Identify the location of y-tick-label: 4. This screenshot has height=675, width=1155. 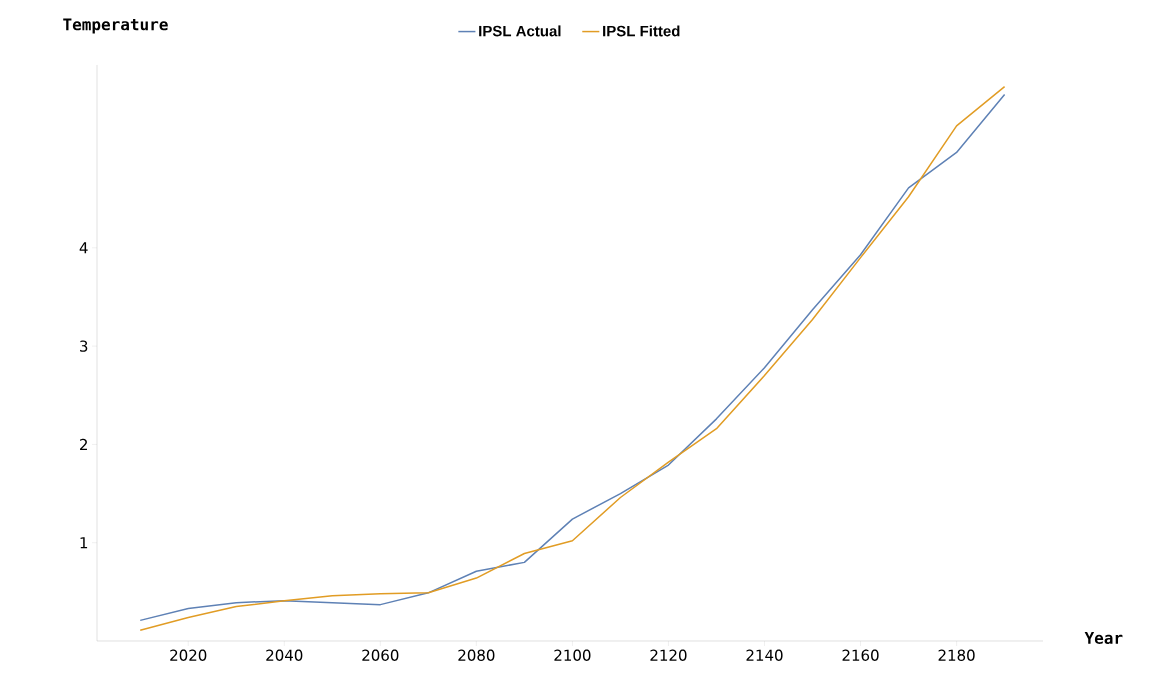
(83, 248).